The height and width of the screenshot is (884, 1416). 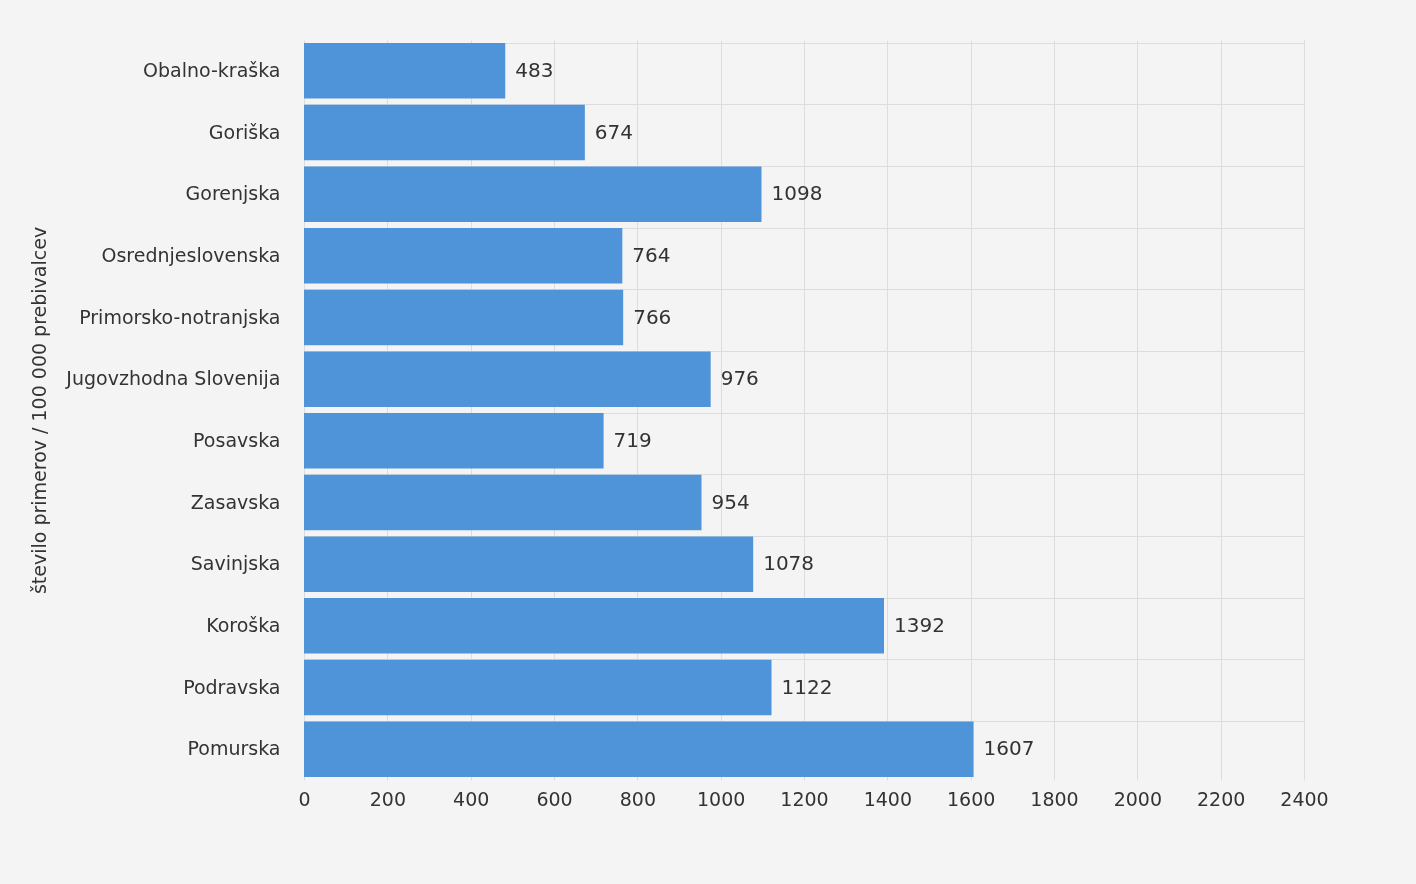 I want to click on x-tick-label: 1000, so click(x=721, y=798).